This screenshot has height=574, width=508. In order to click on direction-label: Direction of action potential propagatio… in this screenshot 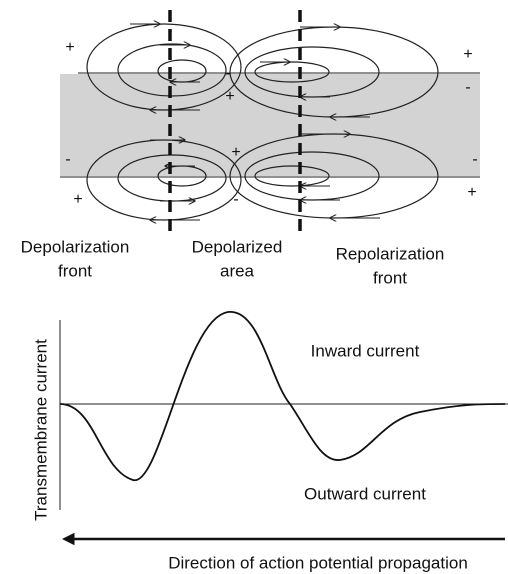, I will do `click(318, 562)`.